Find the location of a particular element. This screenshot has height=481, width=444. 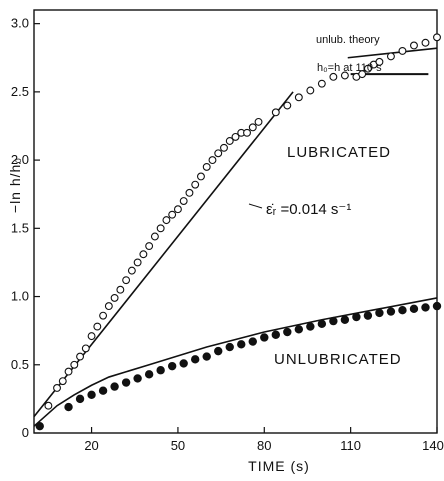

annotation-lubricated: LUBRICATED is located at coordinates (339, 152).